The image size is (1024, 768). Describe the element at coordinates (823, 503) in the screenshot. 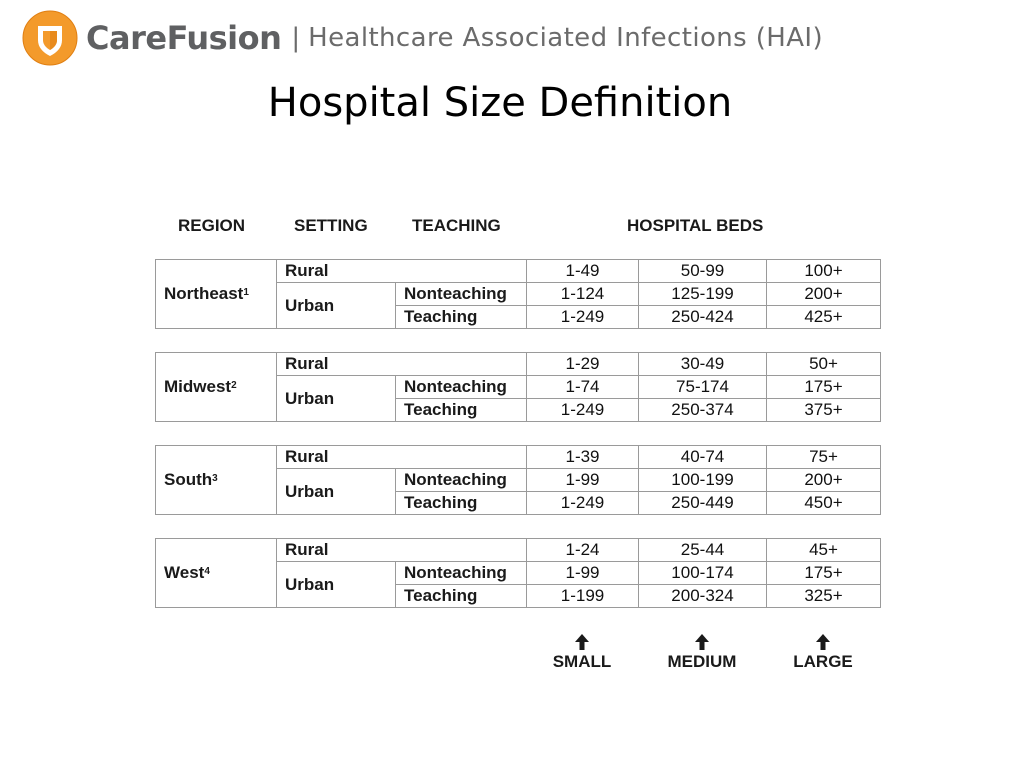

I see `bed-range-cell: 450+` at that location.